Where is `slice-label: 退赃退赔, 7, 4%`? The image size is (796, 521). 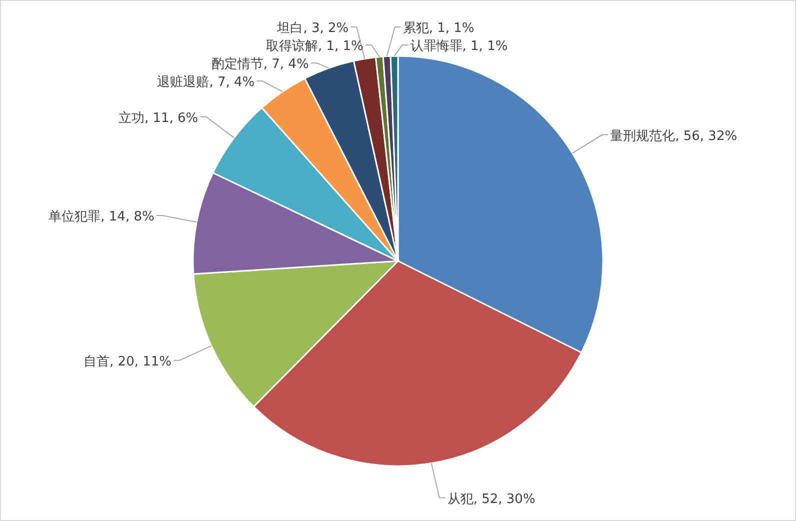 slice-label: 退赃退赔, 7, 4% is located at coordinates (206, 82).